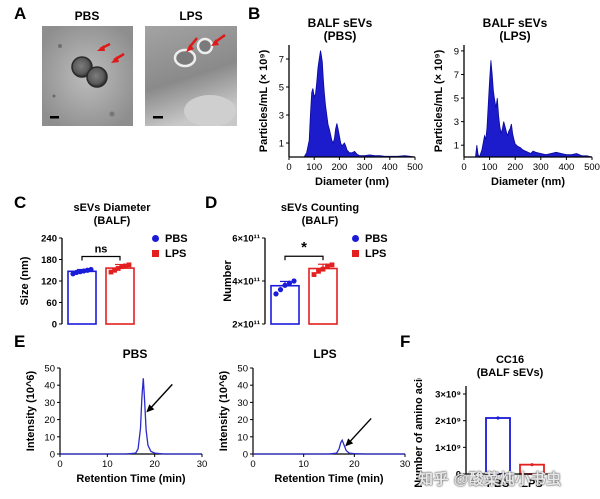 The height and width of the screenshot is (499, 600). I want to click on legend-circle-icon, so click(155, 238).